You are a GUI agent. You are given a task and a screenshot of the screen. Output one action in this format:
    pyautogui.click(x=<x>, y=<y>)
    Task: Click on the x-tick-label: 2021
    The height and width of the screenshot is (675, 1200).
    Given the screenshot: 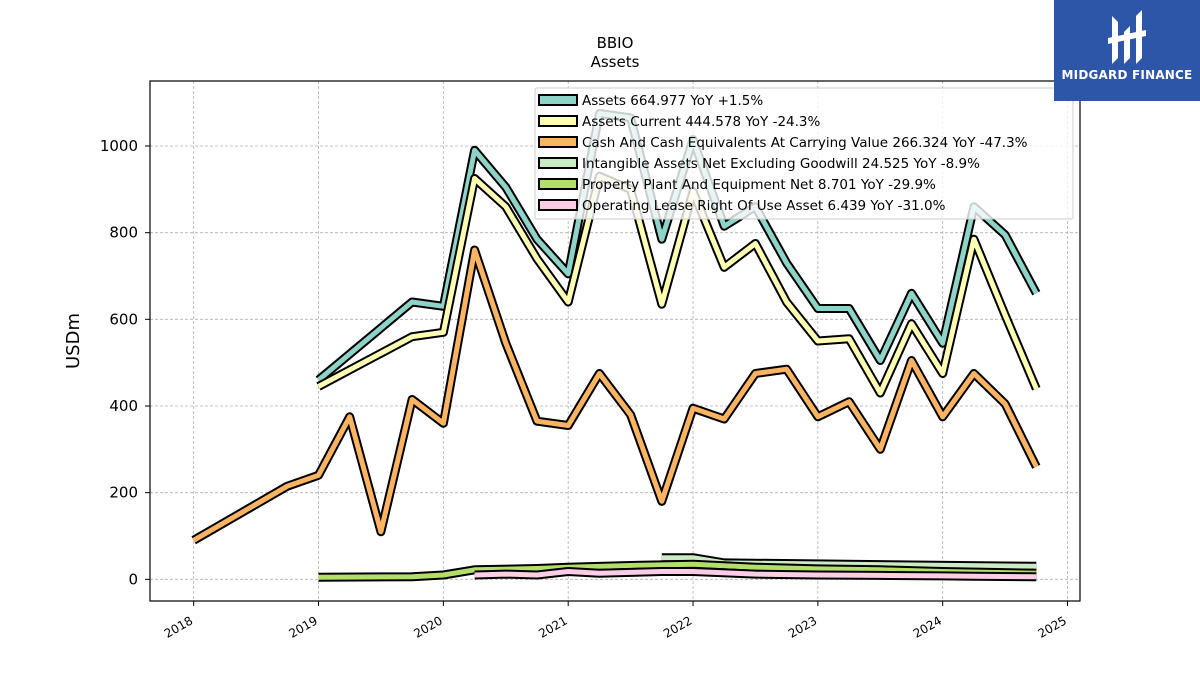 What is the action you would take?
    pyautogui.click(x=552, y=626)
    